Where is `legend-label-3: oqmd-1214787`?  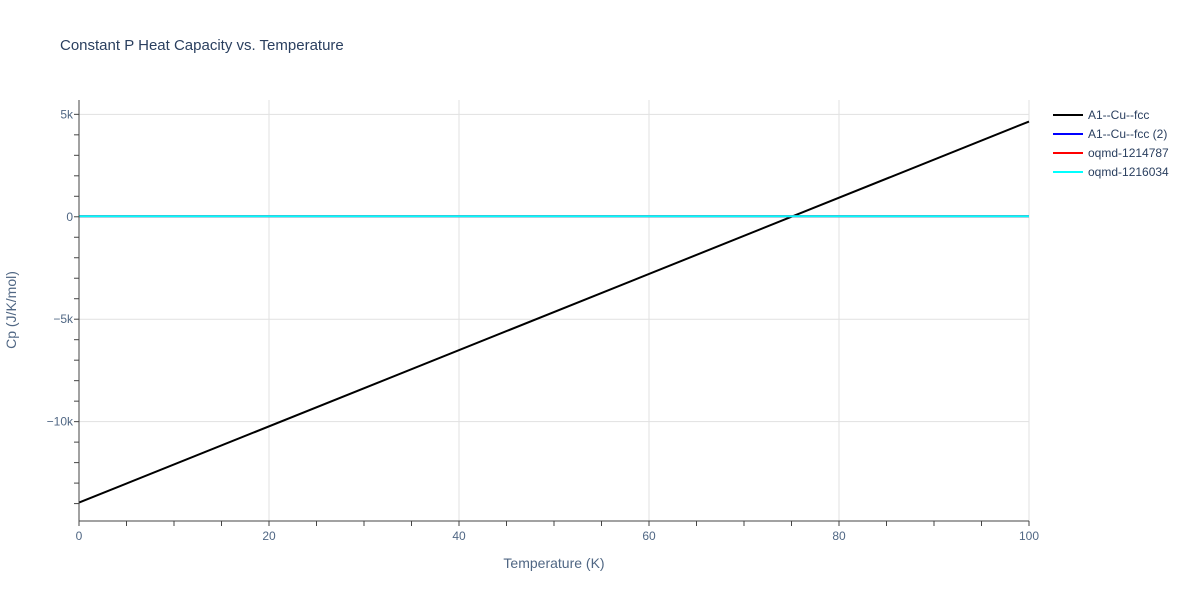 legend-label-3: oqmd-1214787 is located at coordinates (1128, 153).